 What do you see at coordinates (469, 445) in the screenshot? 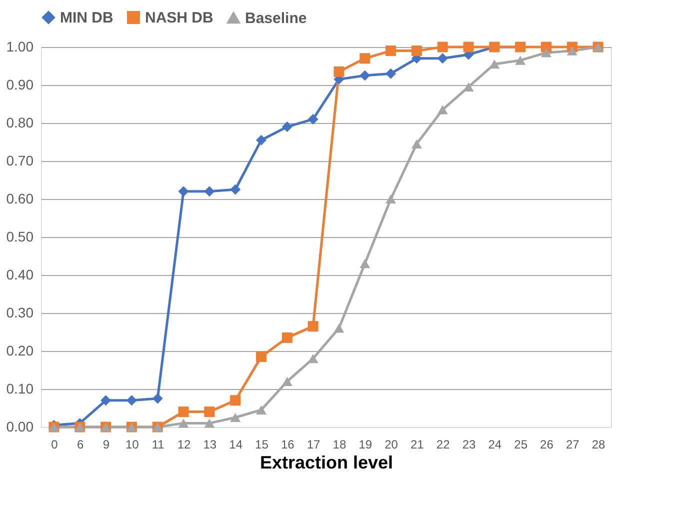
I see `x-tick-label: 23` at bounding box center [469, 445].